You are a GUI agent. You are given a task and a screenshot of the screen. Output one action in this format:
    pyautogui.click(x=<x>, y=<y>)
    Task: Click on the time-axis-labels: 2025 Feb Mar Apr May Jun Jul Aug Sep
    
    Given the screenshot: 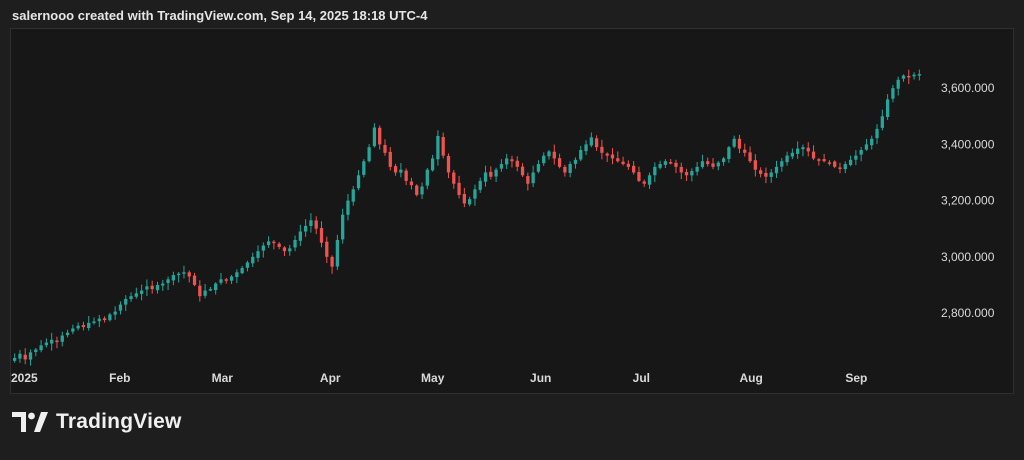 What is the action you would take?
    pyautogui.click(x=439, y=378)
    